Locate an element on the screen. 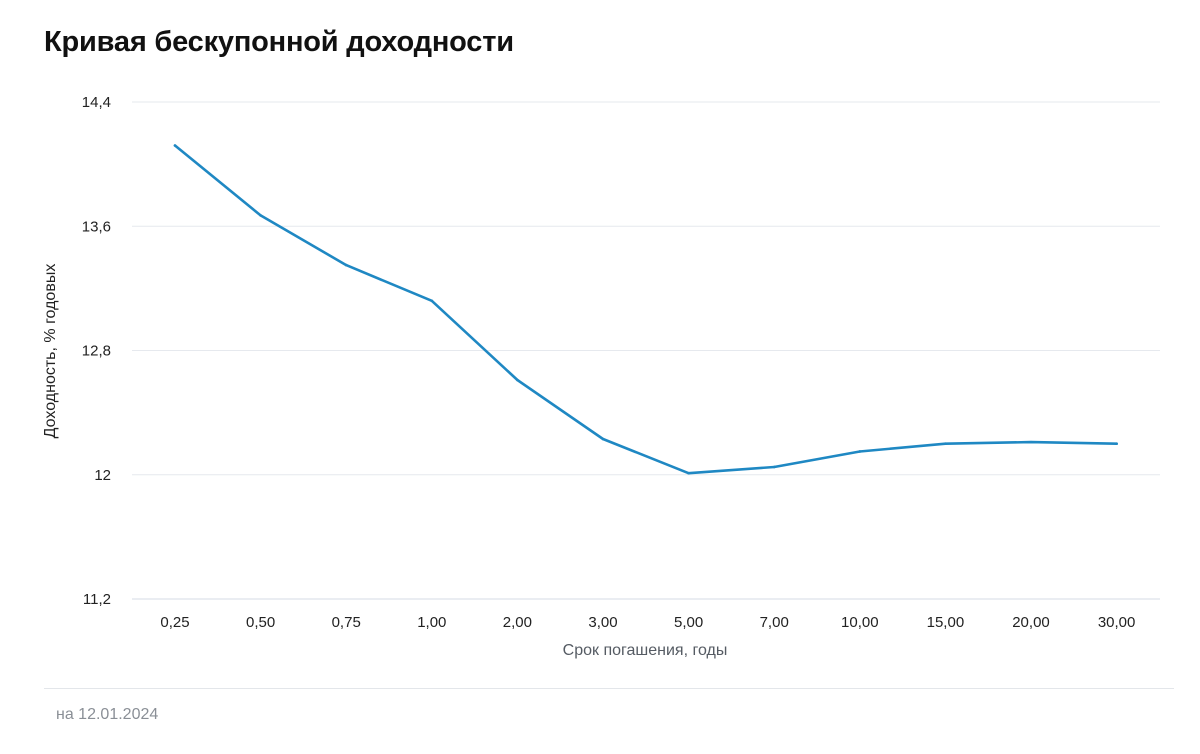 This screenshot has height=754, width=1200. x-tick-label: 0,50 is located at coordinates (260, 622).